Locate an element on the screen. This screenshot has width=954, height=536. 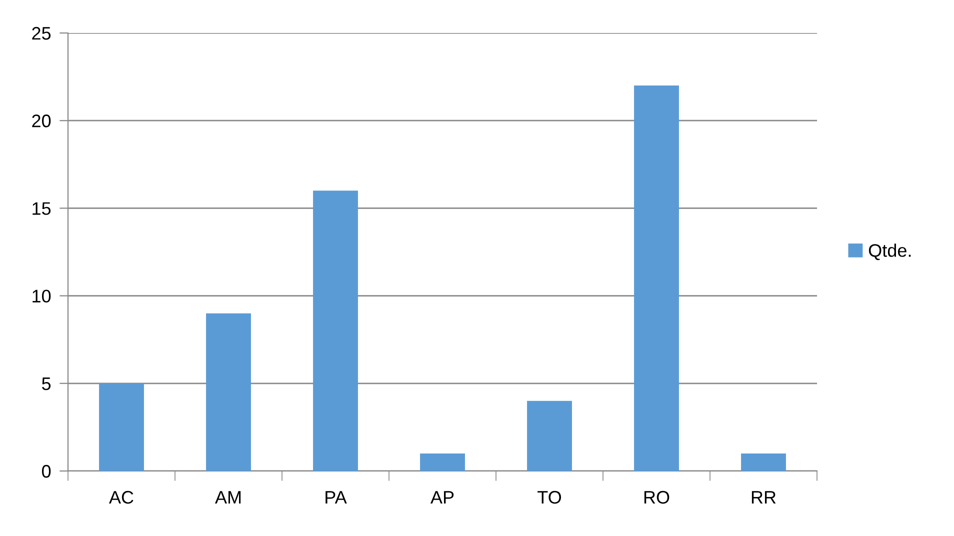
x-tick-label: RO is located at coordinates (657, 497).